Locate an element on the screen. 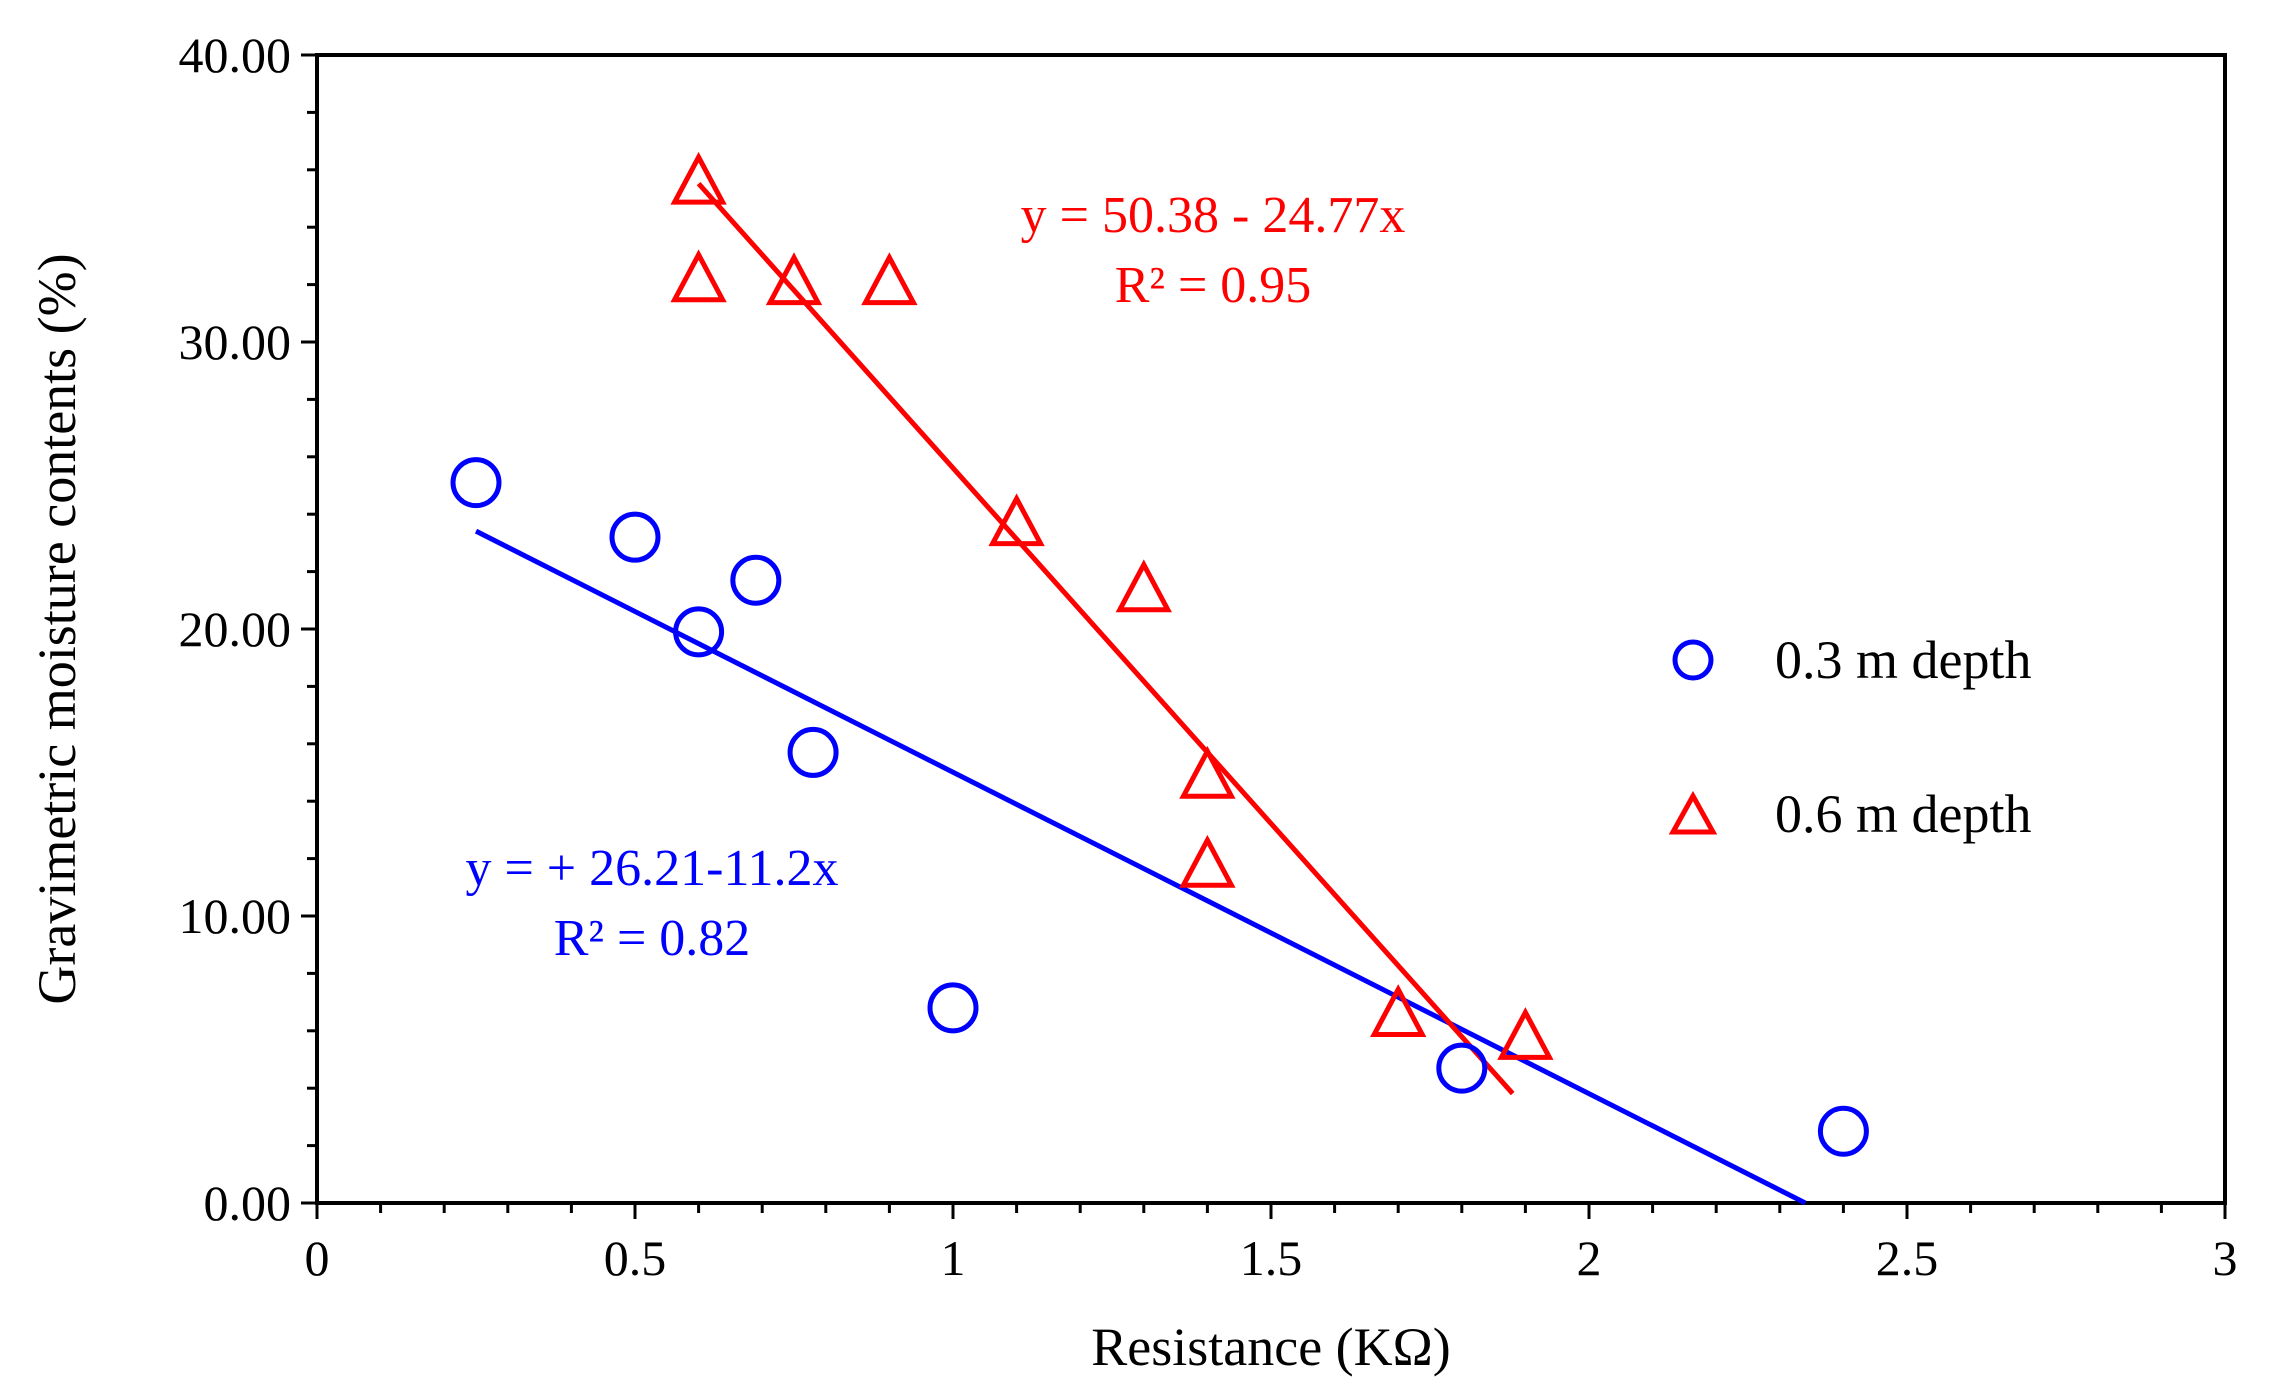  legend-circle-icon is located at coordinates (1693, 660).